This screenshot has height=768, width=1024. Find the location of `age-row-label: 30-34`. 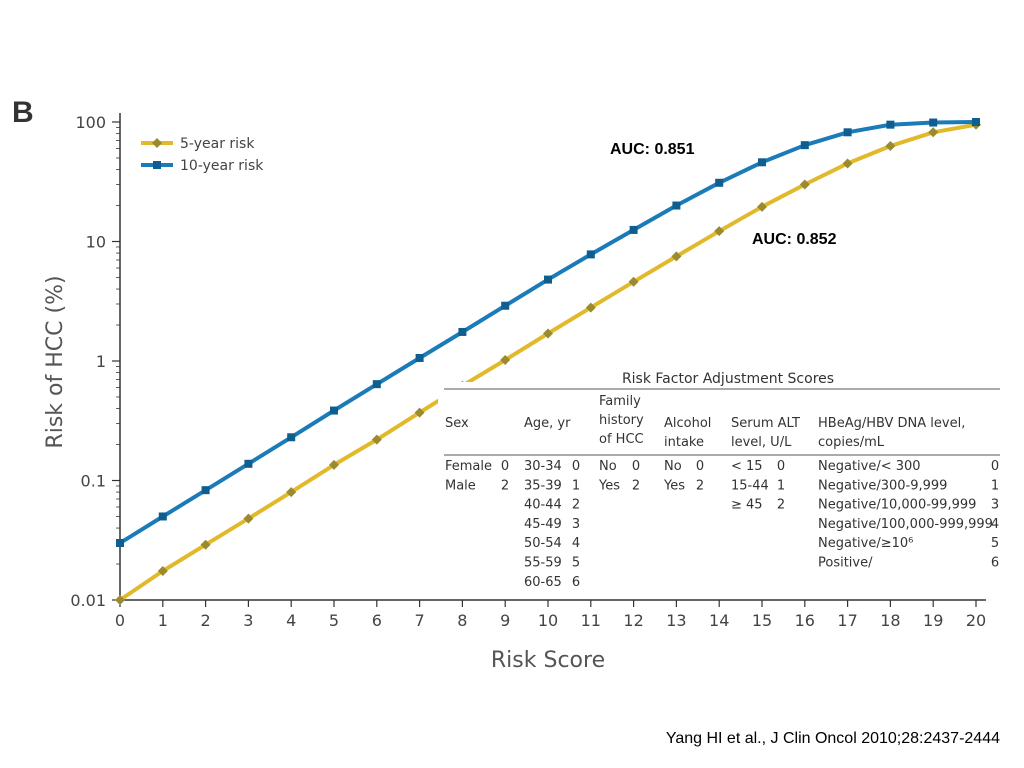

age-row-label: 30-34 is located at coordinates (543, 466).